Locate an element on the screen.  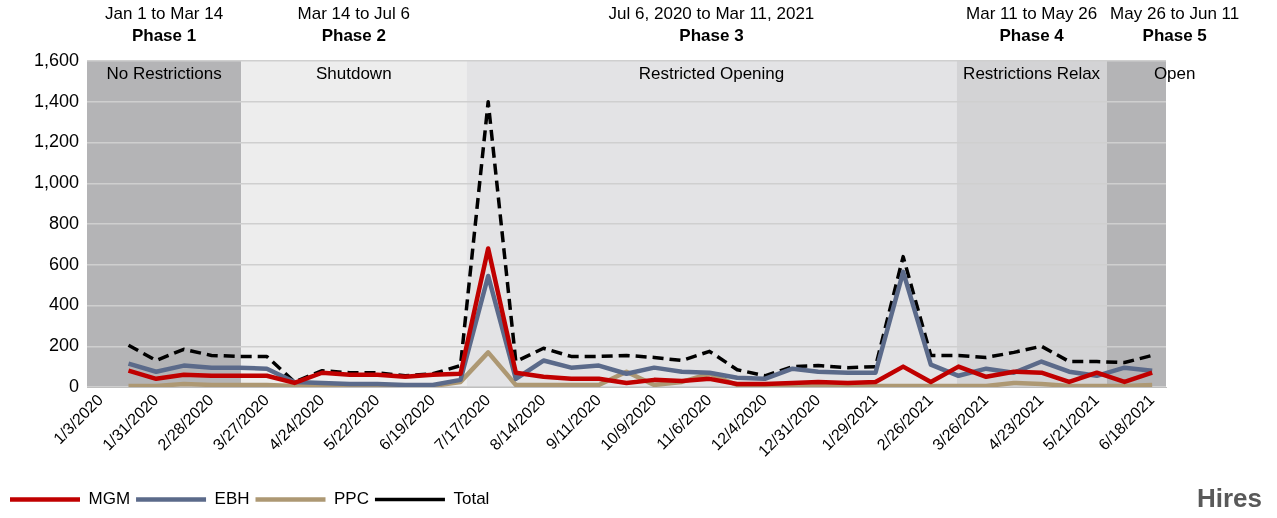
annotation: No Restrictions is located at coordinates (164, 73).